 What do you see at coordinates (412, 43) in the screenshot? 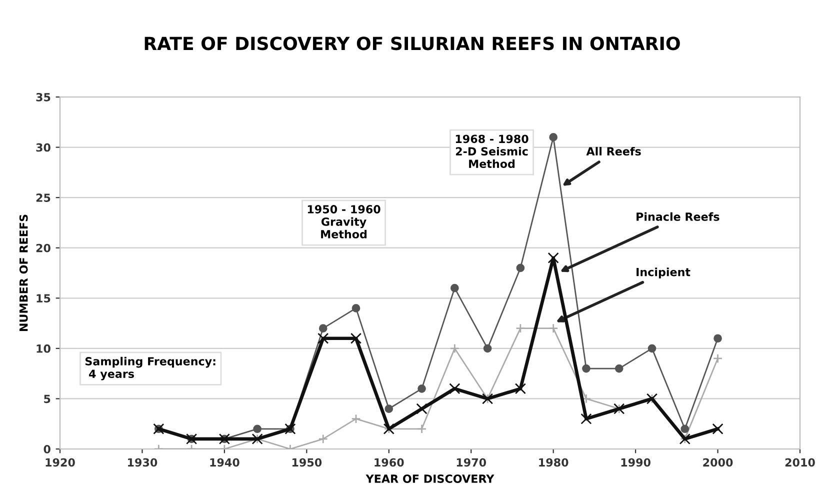
I see `chart-title: RATE OF DISCOVERY OF SILURIAN REEFS IN ONTARIO` at bounding box center [412, 43].